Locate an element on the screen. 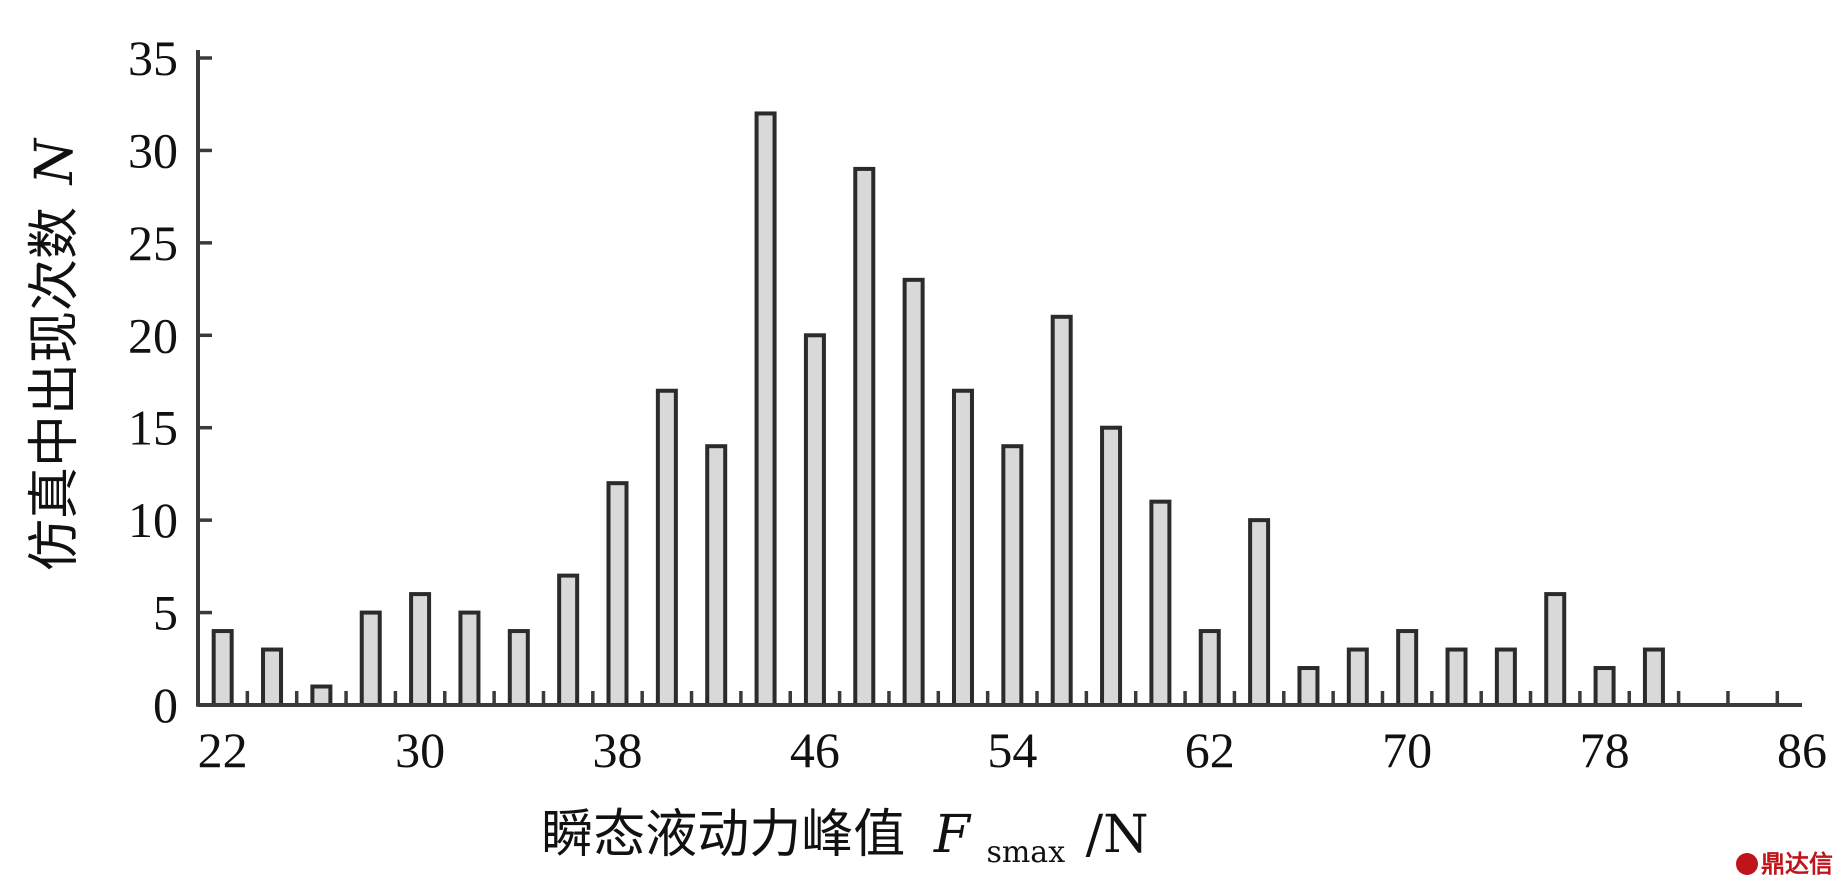 The image size is (1843, 887). x-tick-label: 38 is located at coordinates (618, 750).